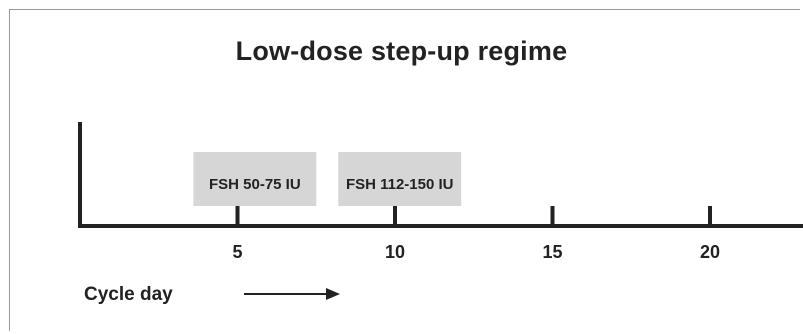 Image resolution: width=803 pixels, height=334 pixels. I want to click on tick-label-20: 20, so click(710, 252).